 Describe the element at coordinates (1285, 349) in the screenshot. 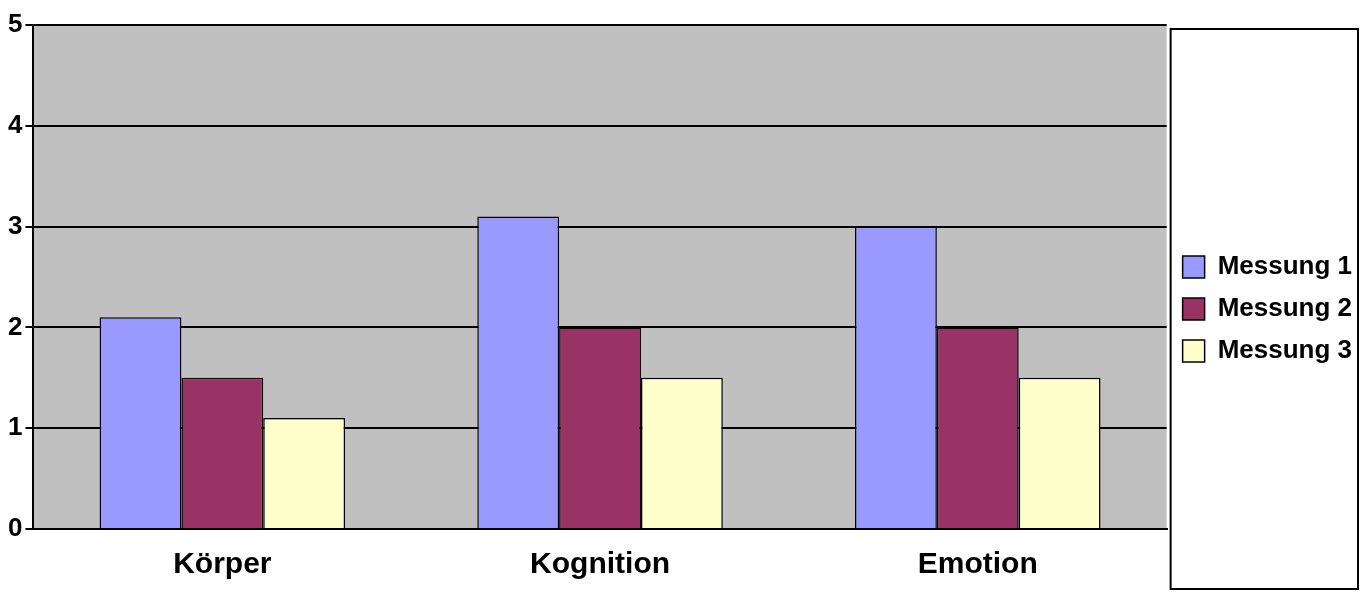

I see `legend-label: Messung 3` at that location.